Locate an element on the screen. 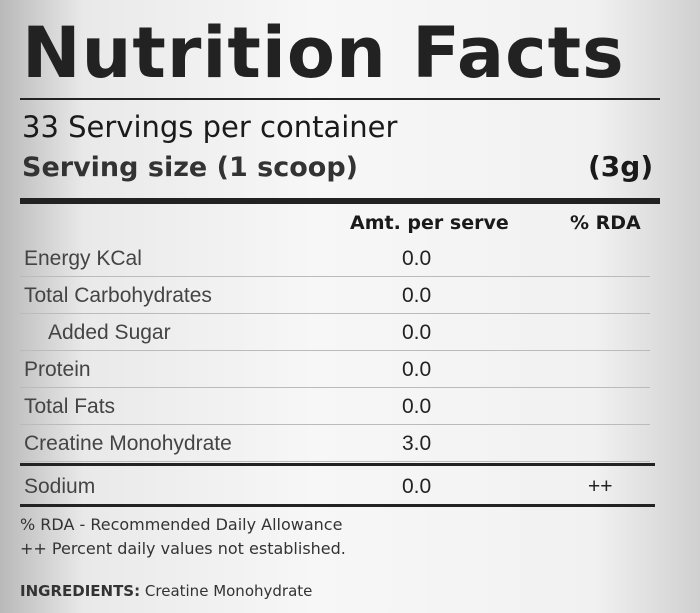 This screenshot has height=613, width=700. ingredients-label: INGREDIENTS: is located at coordinates (80, 591).